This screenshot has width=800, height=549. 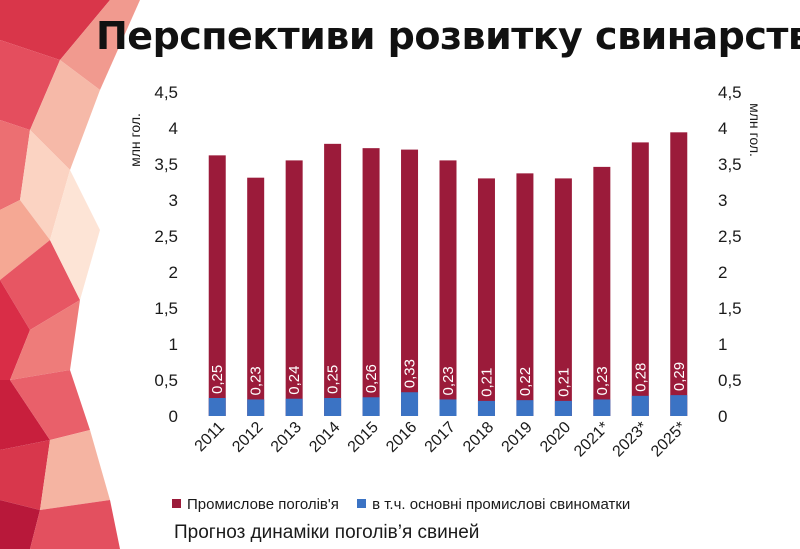 What do you see at coordinates (525, 381) in the screenshot?
I see `data-label: 0,22` at bounding box center [525, 381].